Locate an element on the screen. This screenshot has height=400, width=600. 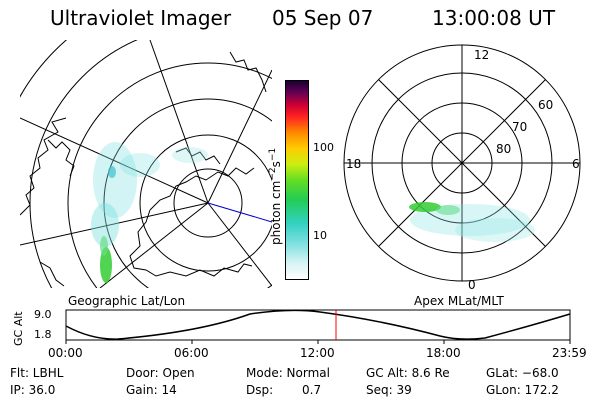
seq-info: Seq: 39 is located at coordinates (389, 390).